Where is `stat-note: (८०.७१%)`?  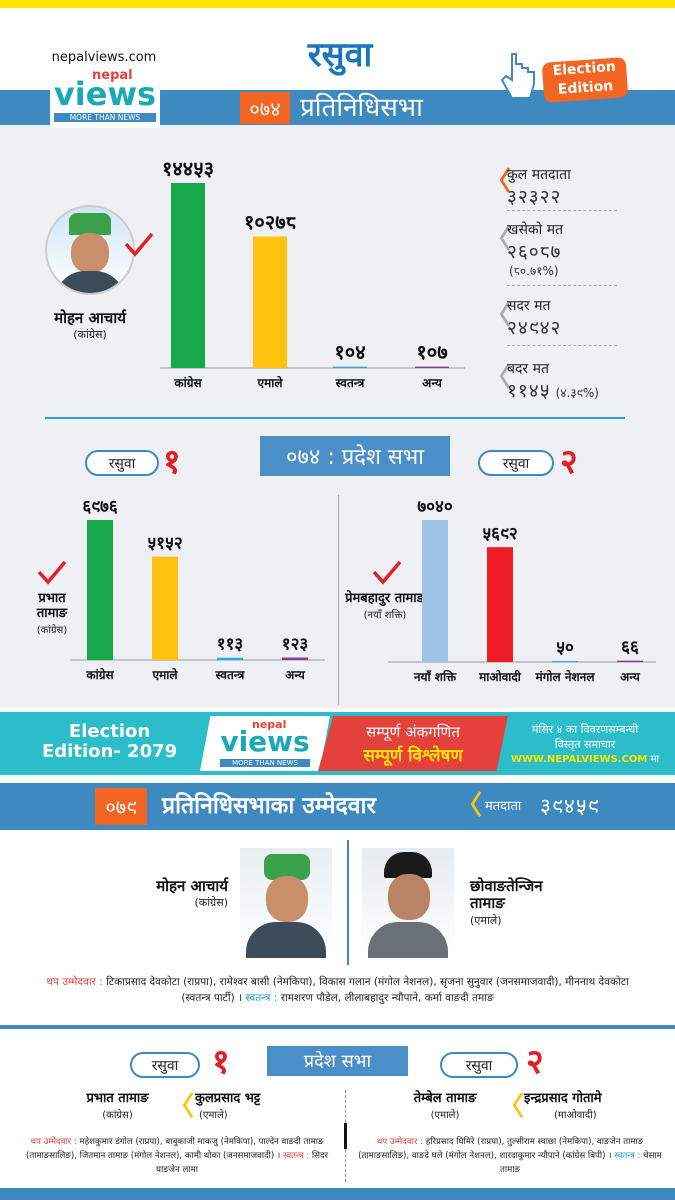
stat-note: (८०.७१%) is located at coordinates (534, 271).